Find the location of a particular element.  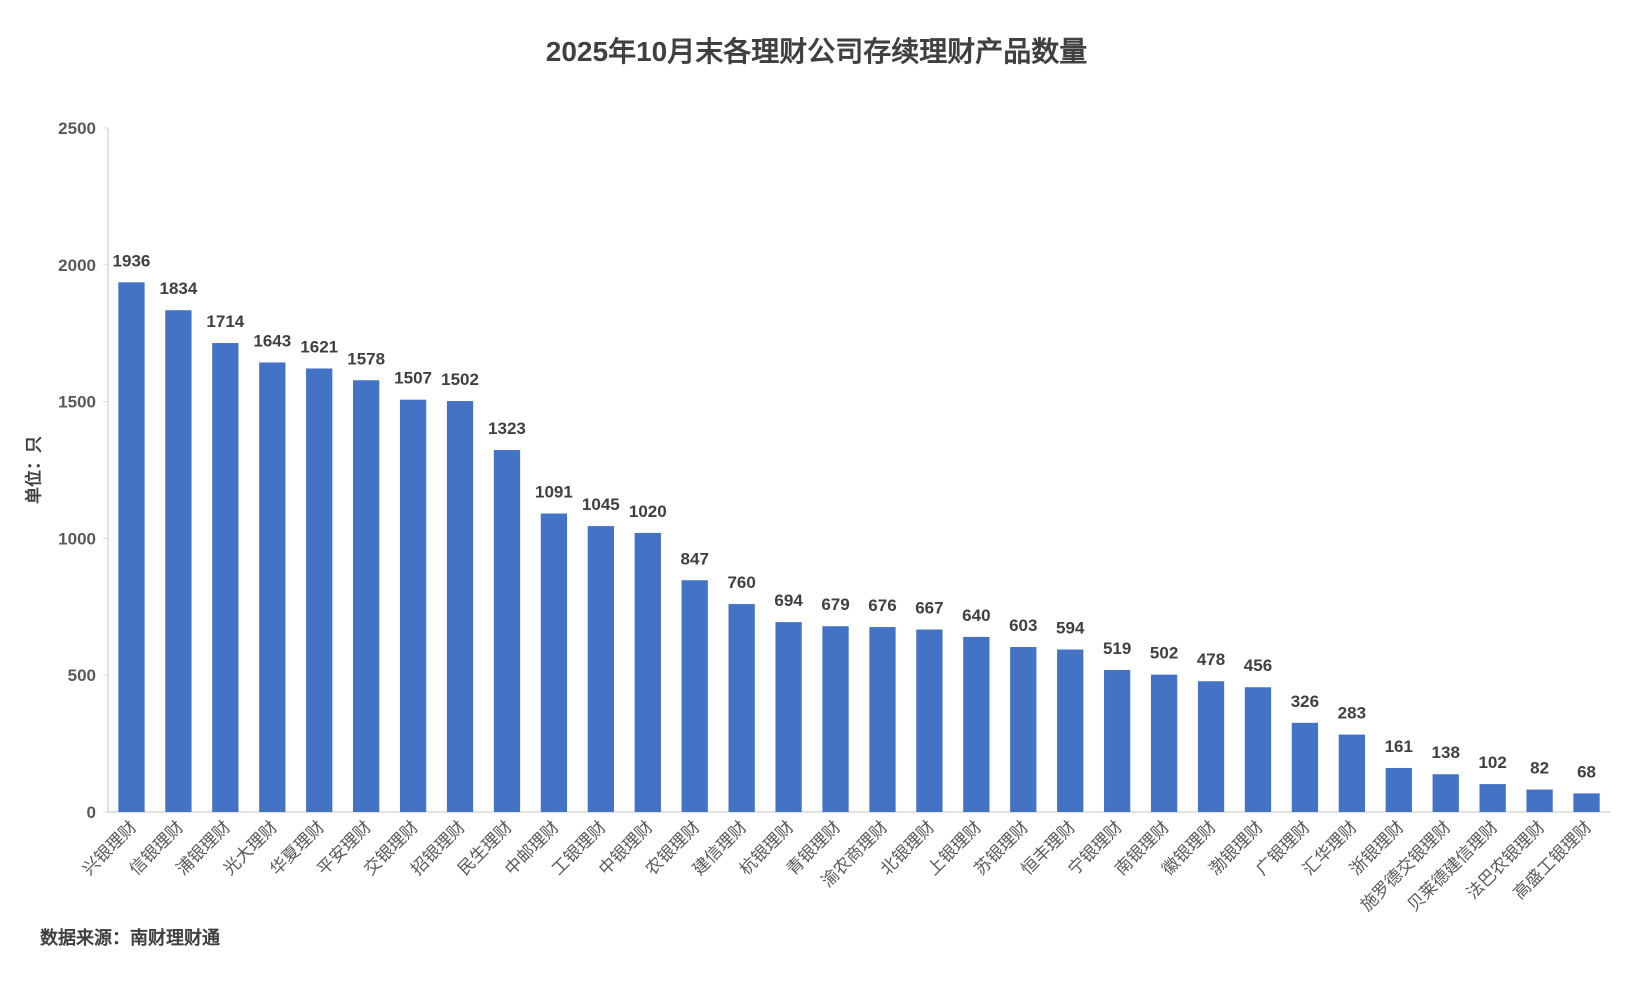

y-tick-label: 2500 is located at coordinates (77, 128).